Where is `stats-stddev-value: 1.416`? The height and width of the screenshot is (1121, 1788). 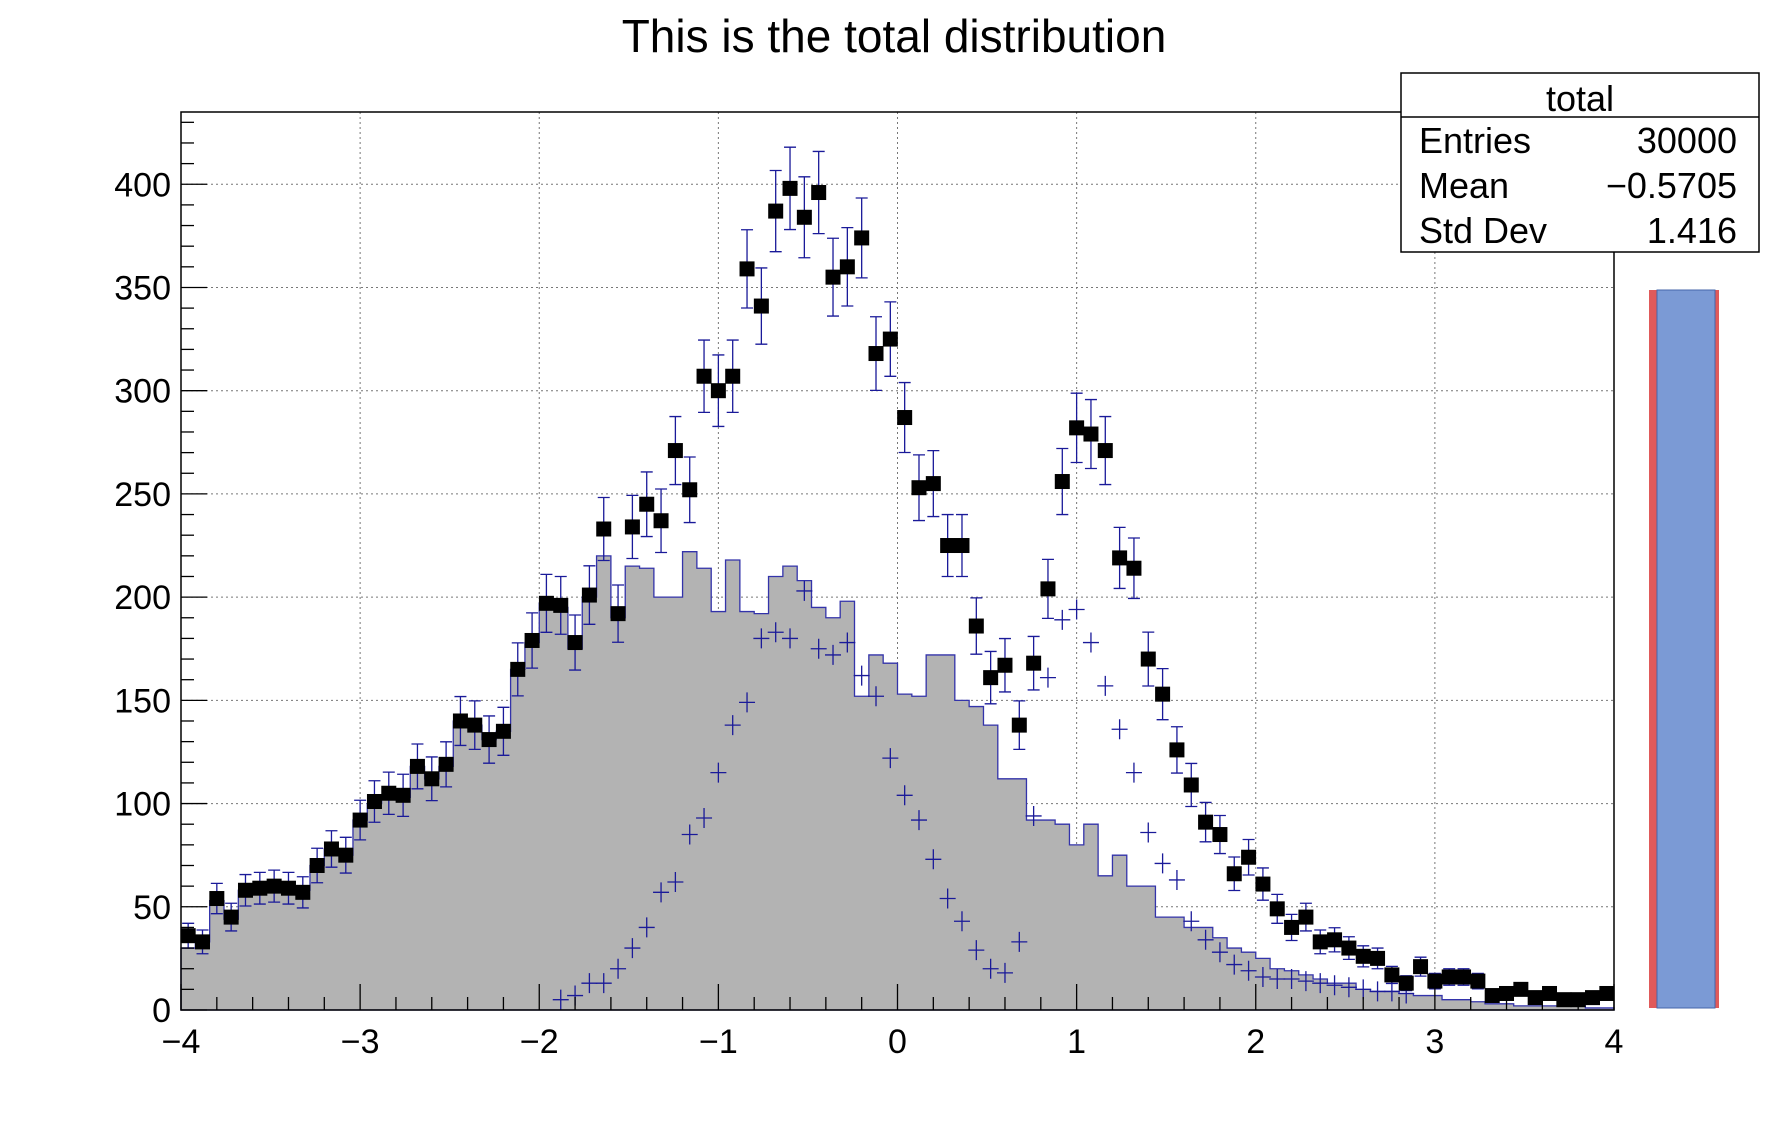 stats-stddev-value: 1.416 is located at coordinates (1692, 230).